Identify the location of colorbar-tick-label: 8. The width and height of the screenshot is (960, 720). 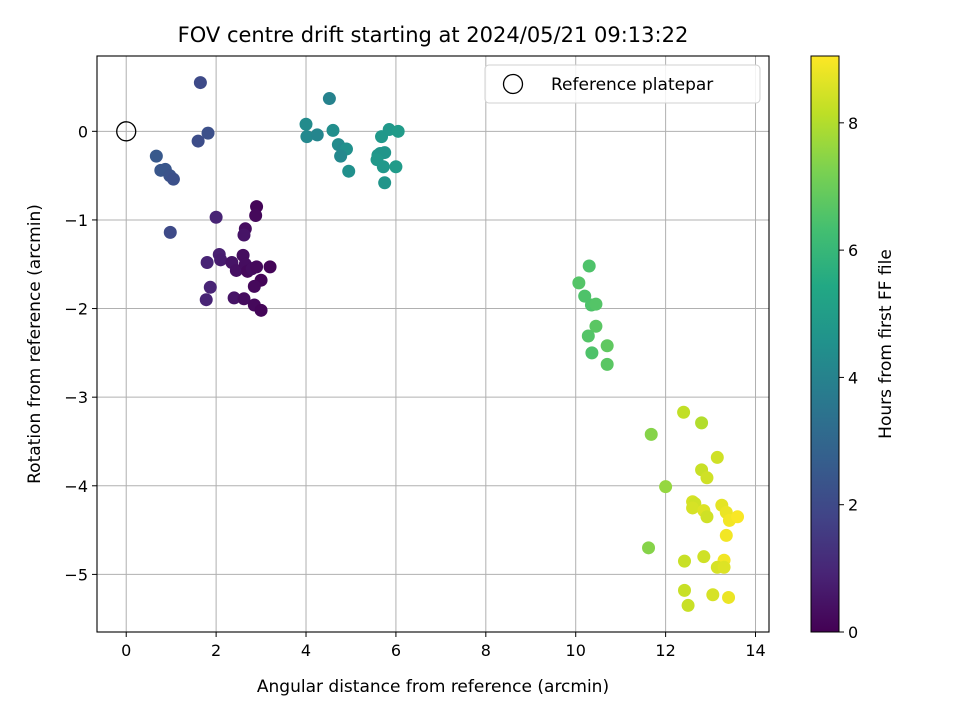
(853, 123).